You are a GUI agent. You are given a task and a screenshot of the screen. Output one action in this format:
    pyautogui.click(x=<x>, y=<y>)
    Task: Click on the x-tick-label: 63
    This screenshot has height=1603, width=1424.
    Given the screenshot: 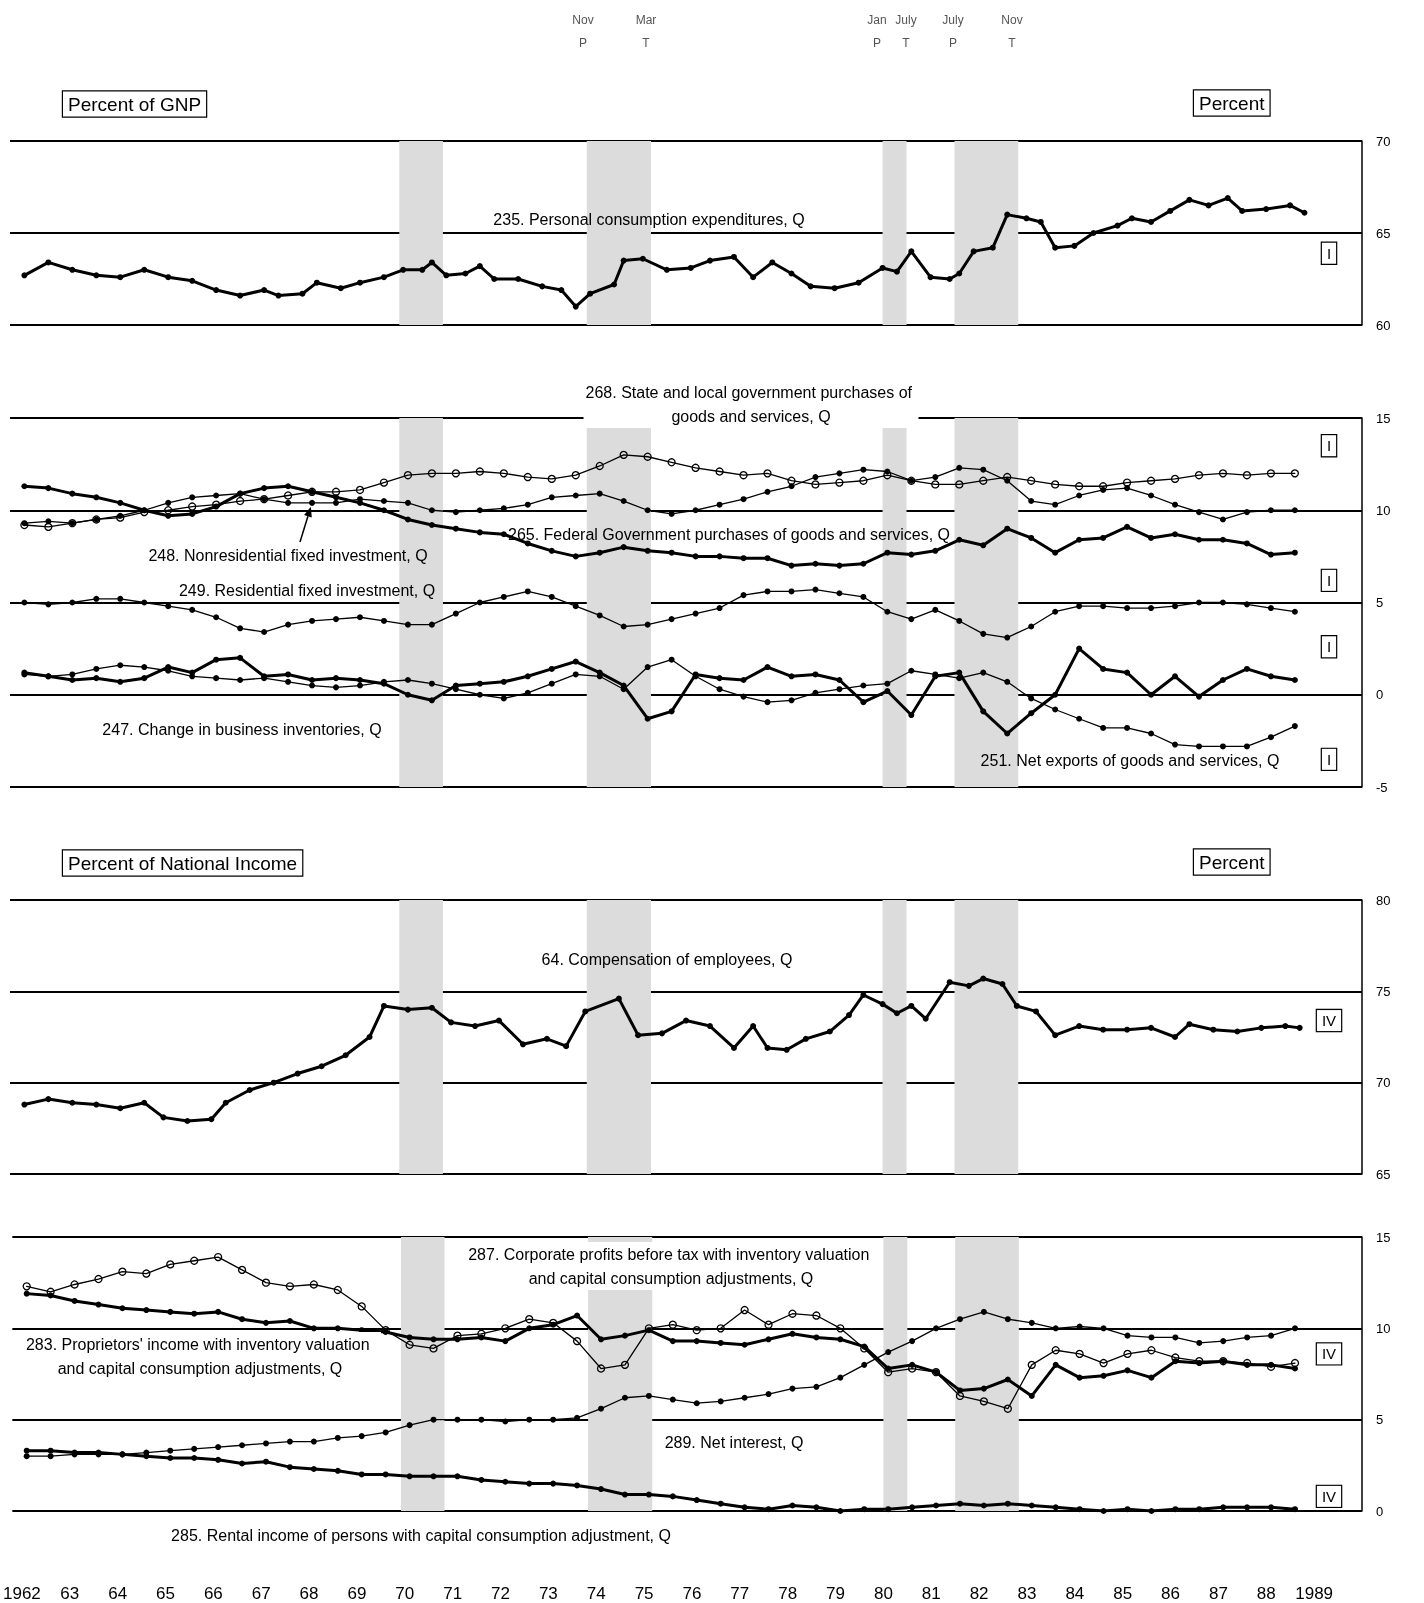 What is the action you would take?
    pyautogui.click(x=70, y=1593)
    